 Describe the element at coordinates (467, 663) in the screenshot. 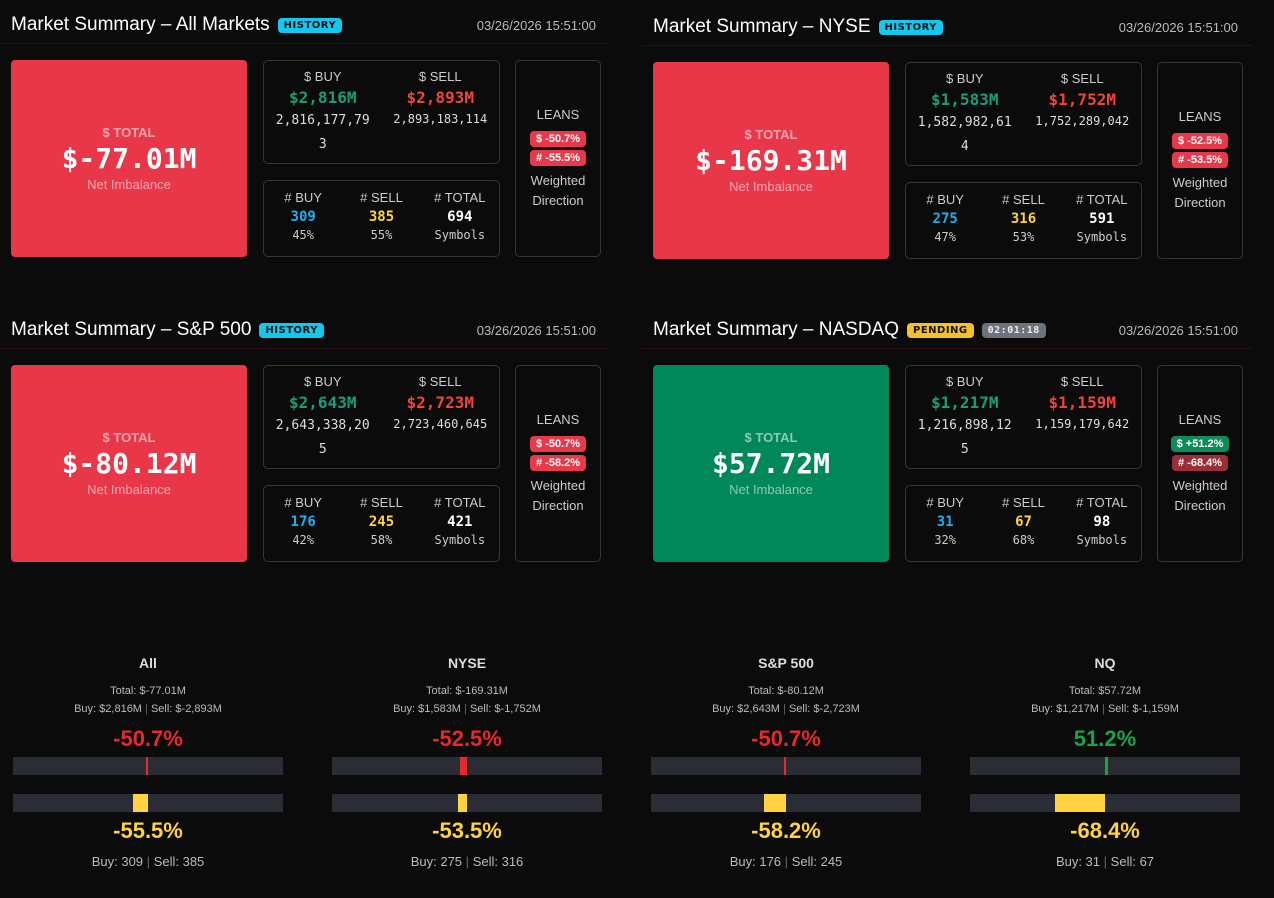

I see `summary-title: NYSE` at that location.